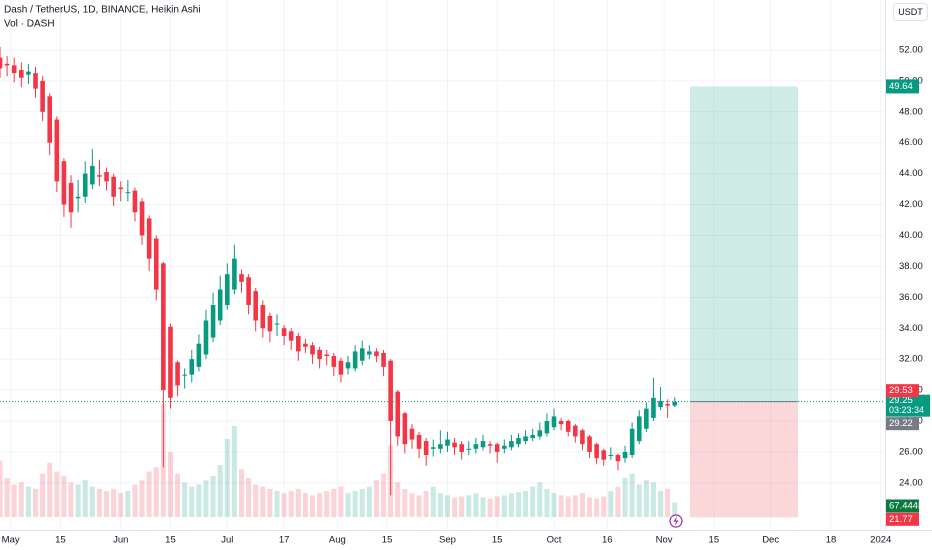 This screenshot has width=932, height=550. Describe the element at coordinates (770, 540) in the screenshot. I see `x-tick-label: Dec` at that location.